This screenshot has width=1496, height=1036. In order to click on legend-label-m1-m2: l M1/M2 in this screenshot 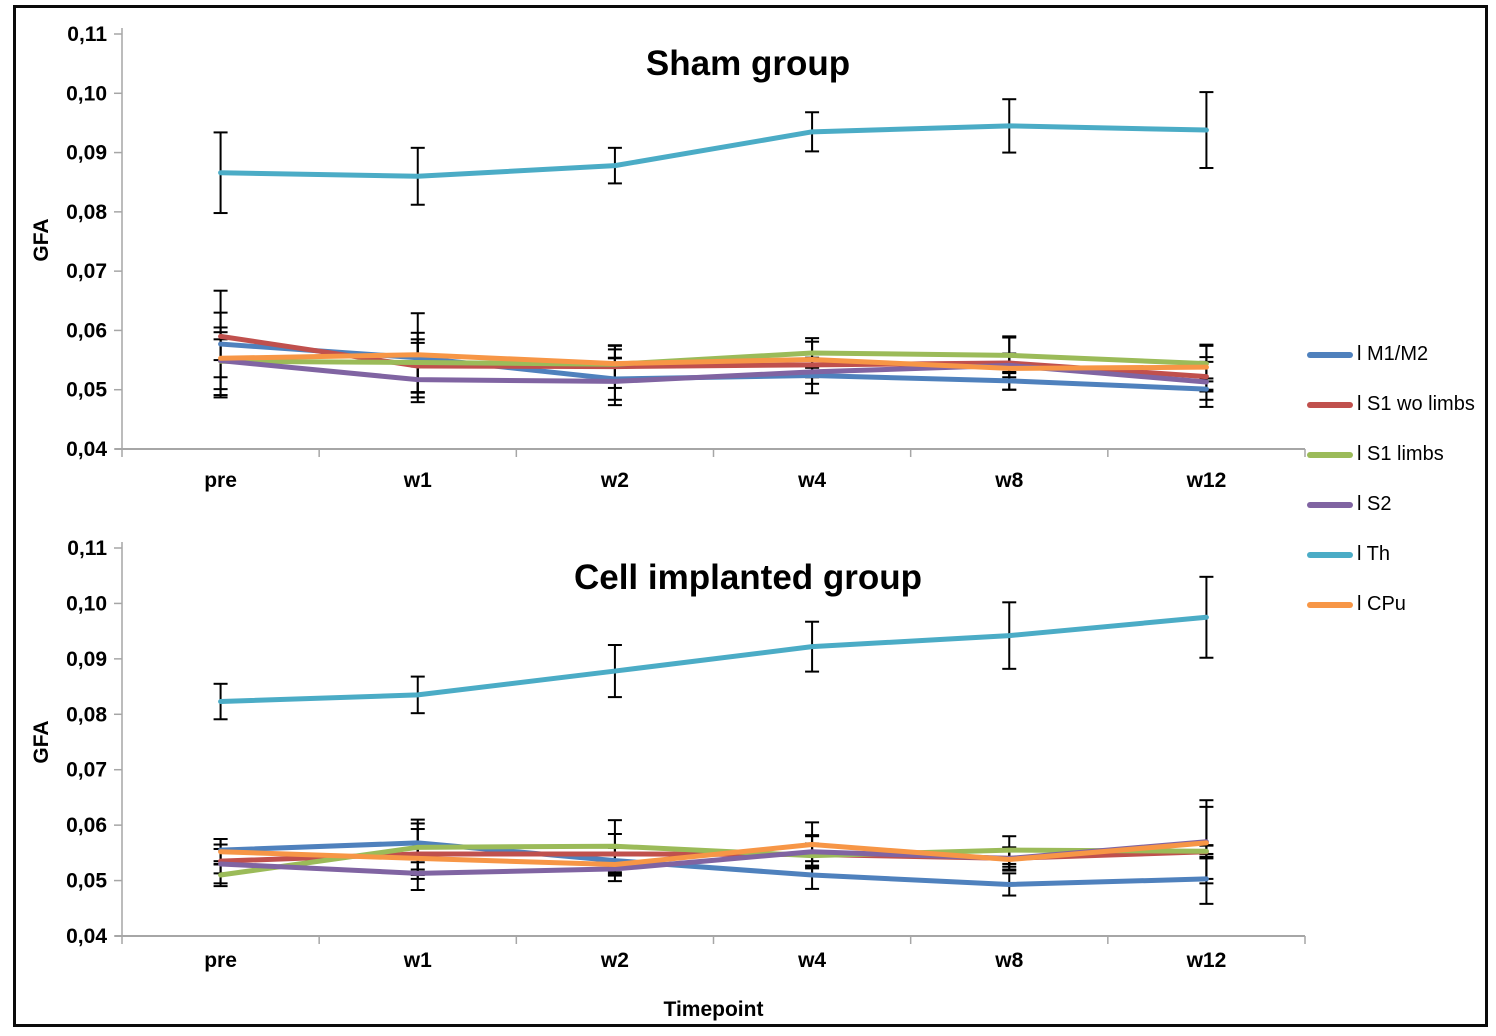, I will do `click(1393, 354)`.